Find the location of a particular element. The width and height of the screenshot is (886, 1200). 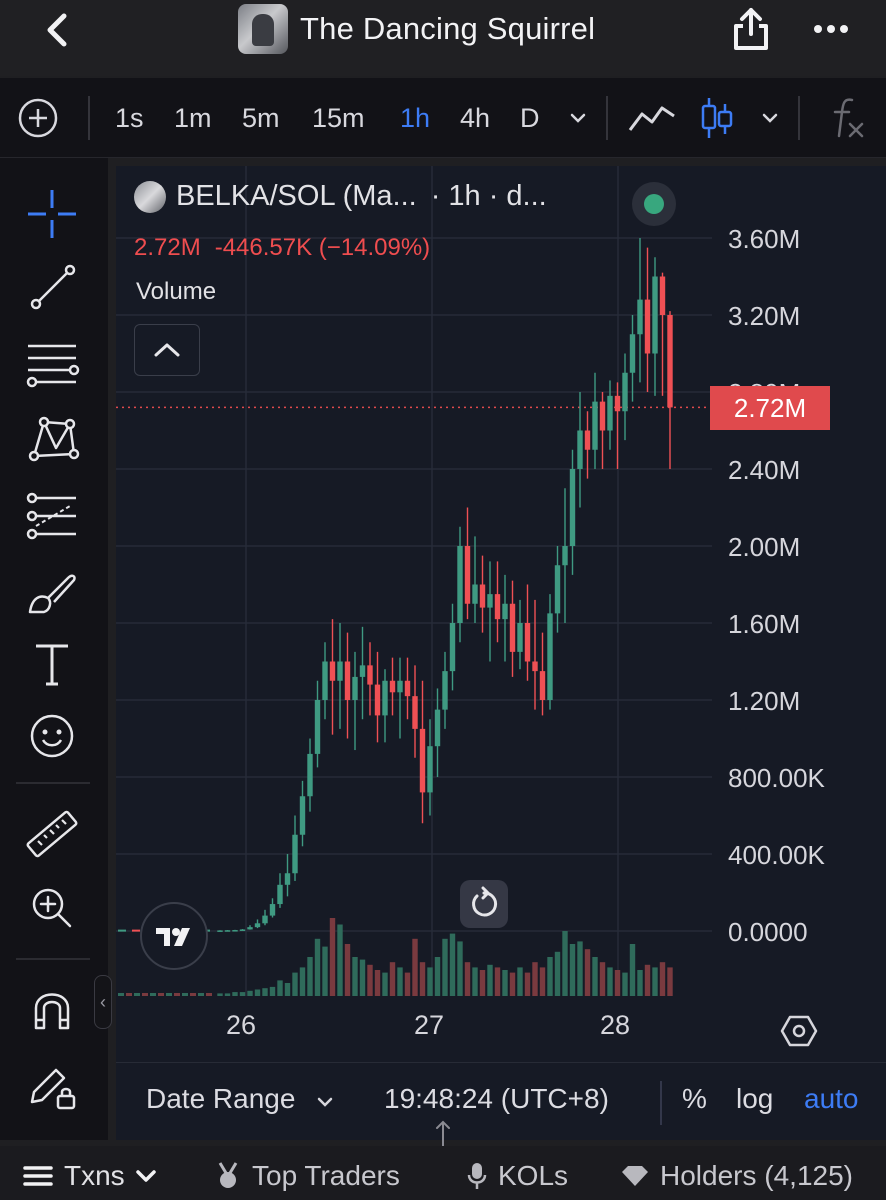

timeframe-15m: 15m is located at coordinates (338, 118).